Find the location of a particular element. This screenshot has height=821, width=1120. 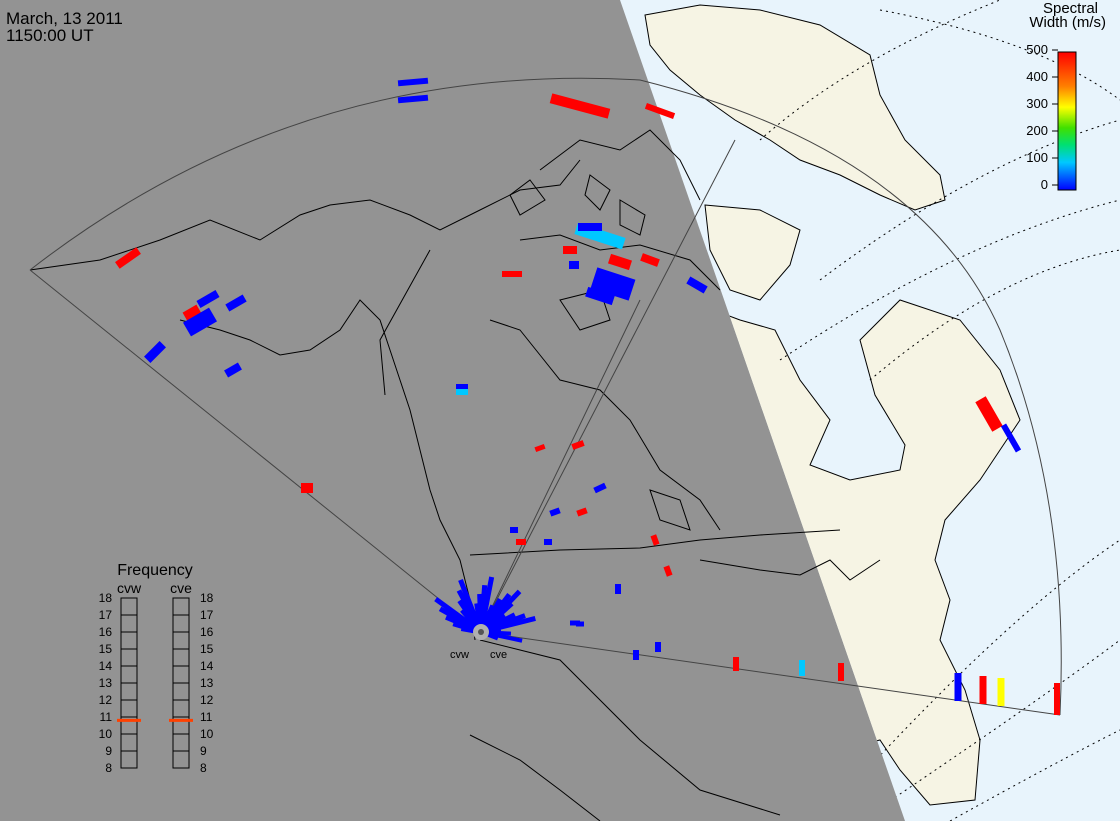

radar-site: cvw cve is located at coordinates (478, 642).